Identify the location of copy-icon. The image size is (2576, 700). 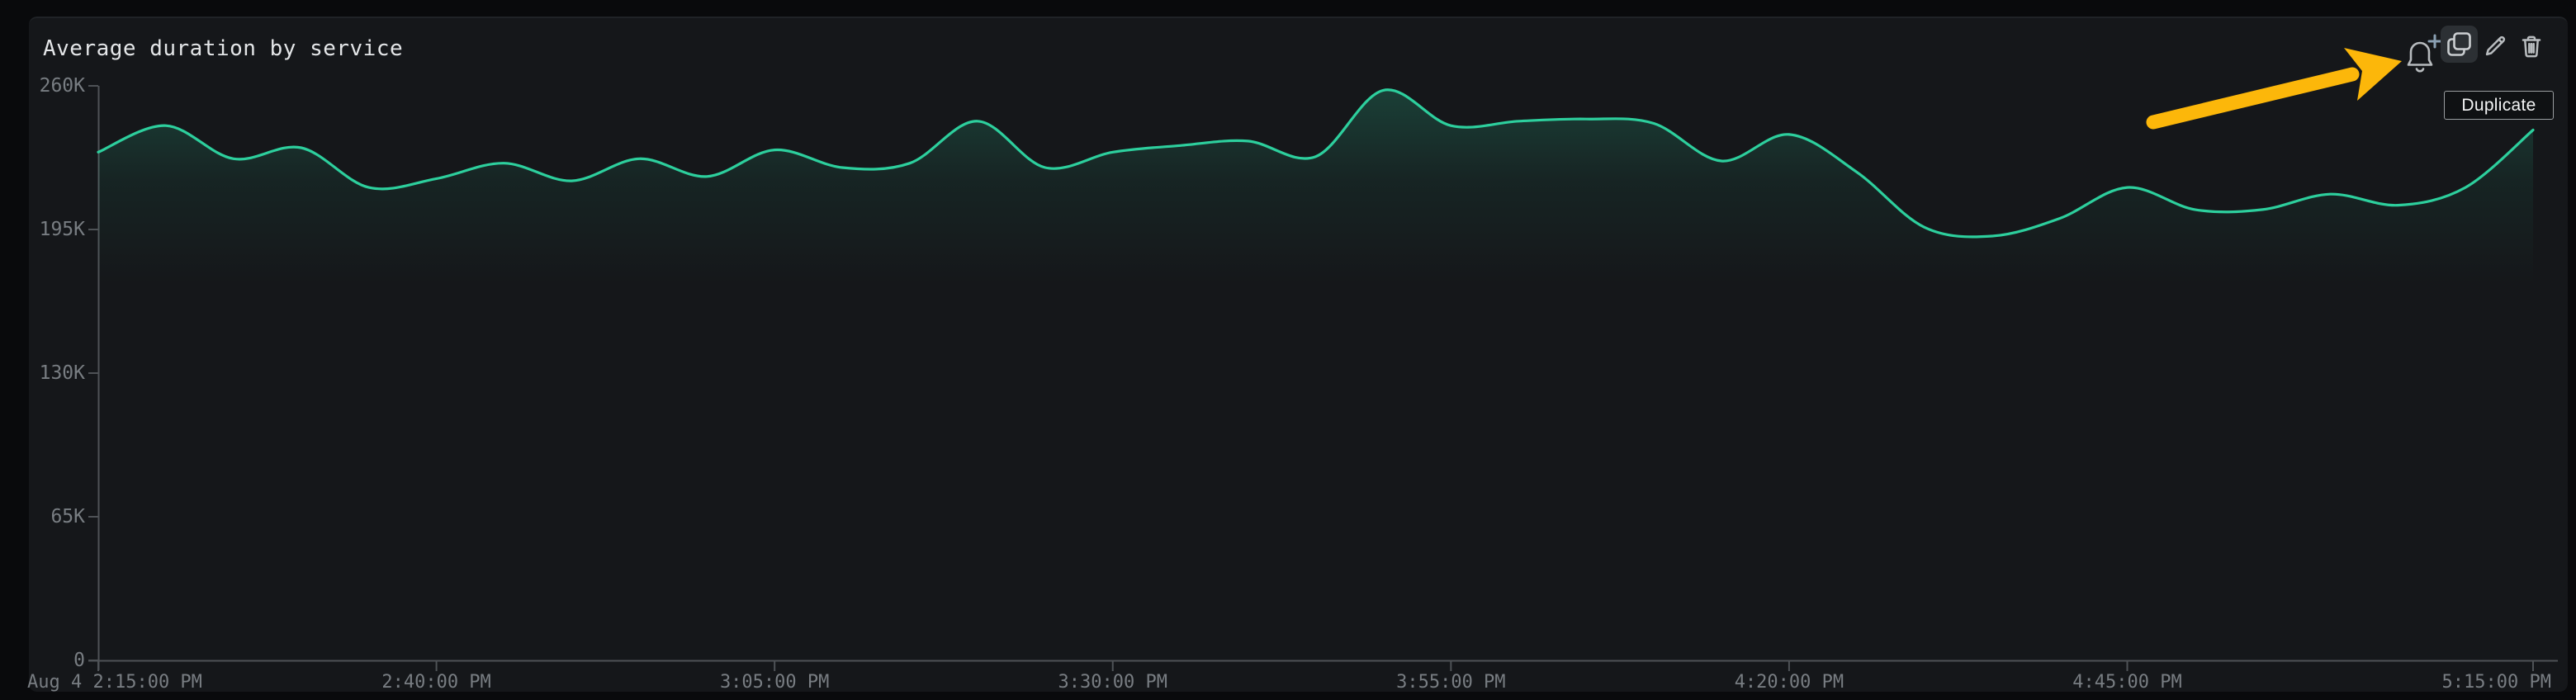
(2459, 44).